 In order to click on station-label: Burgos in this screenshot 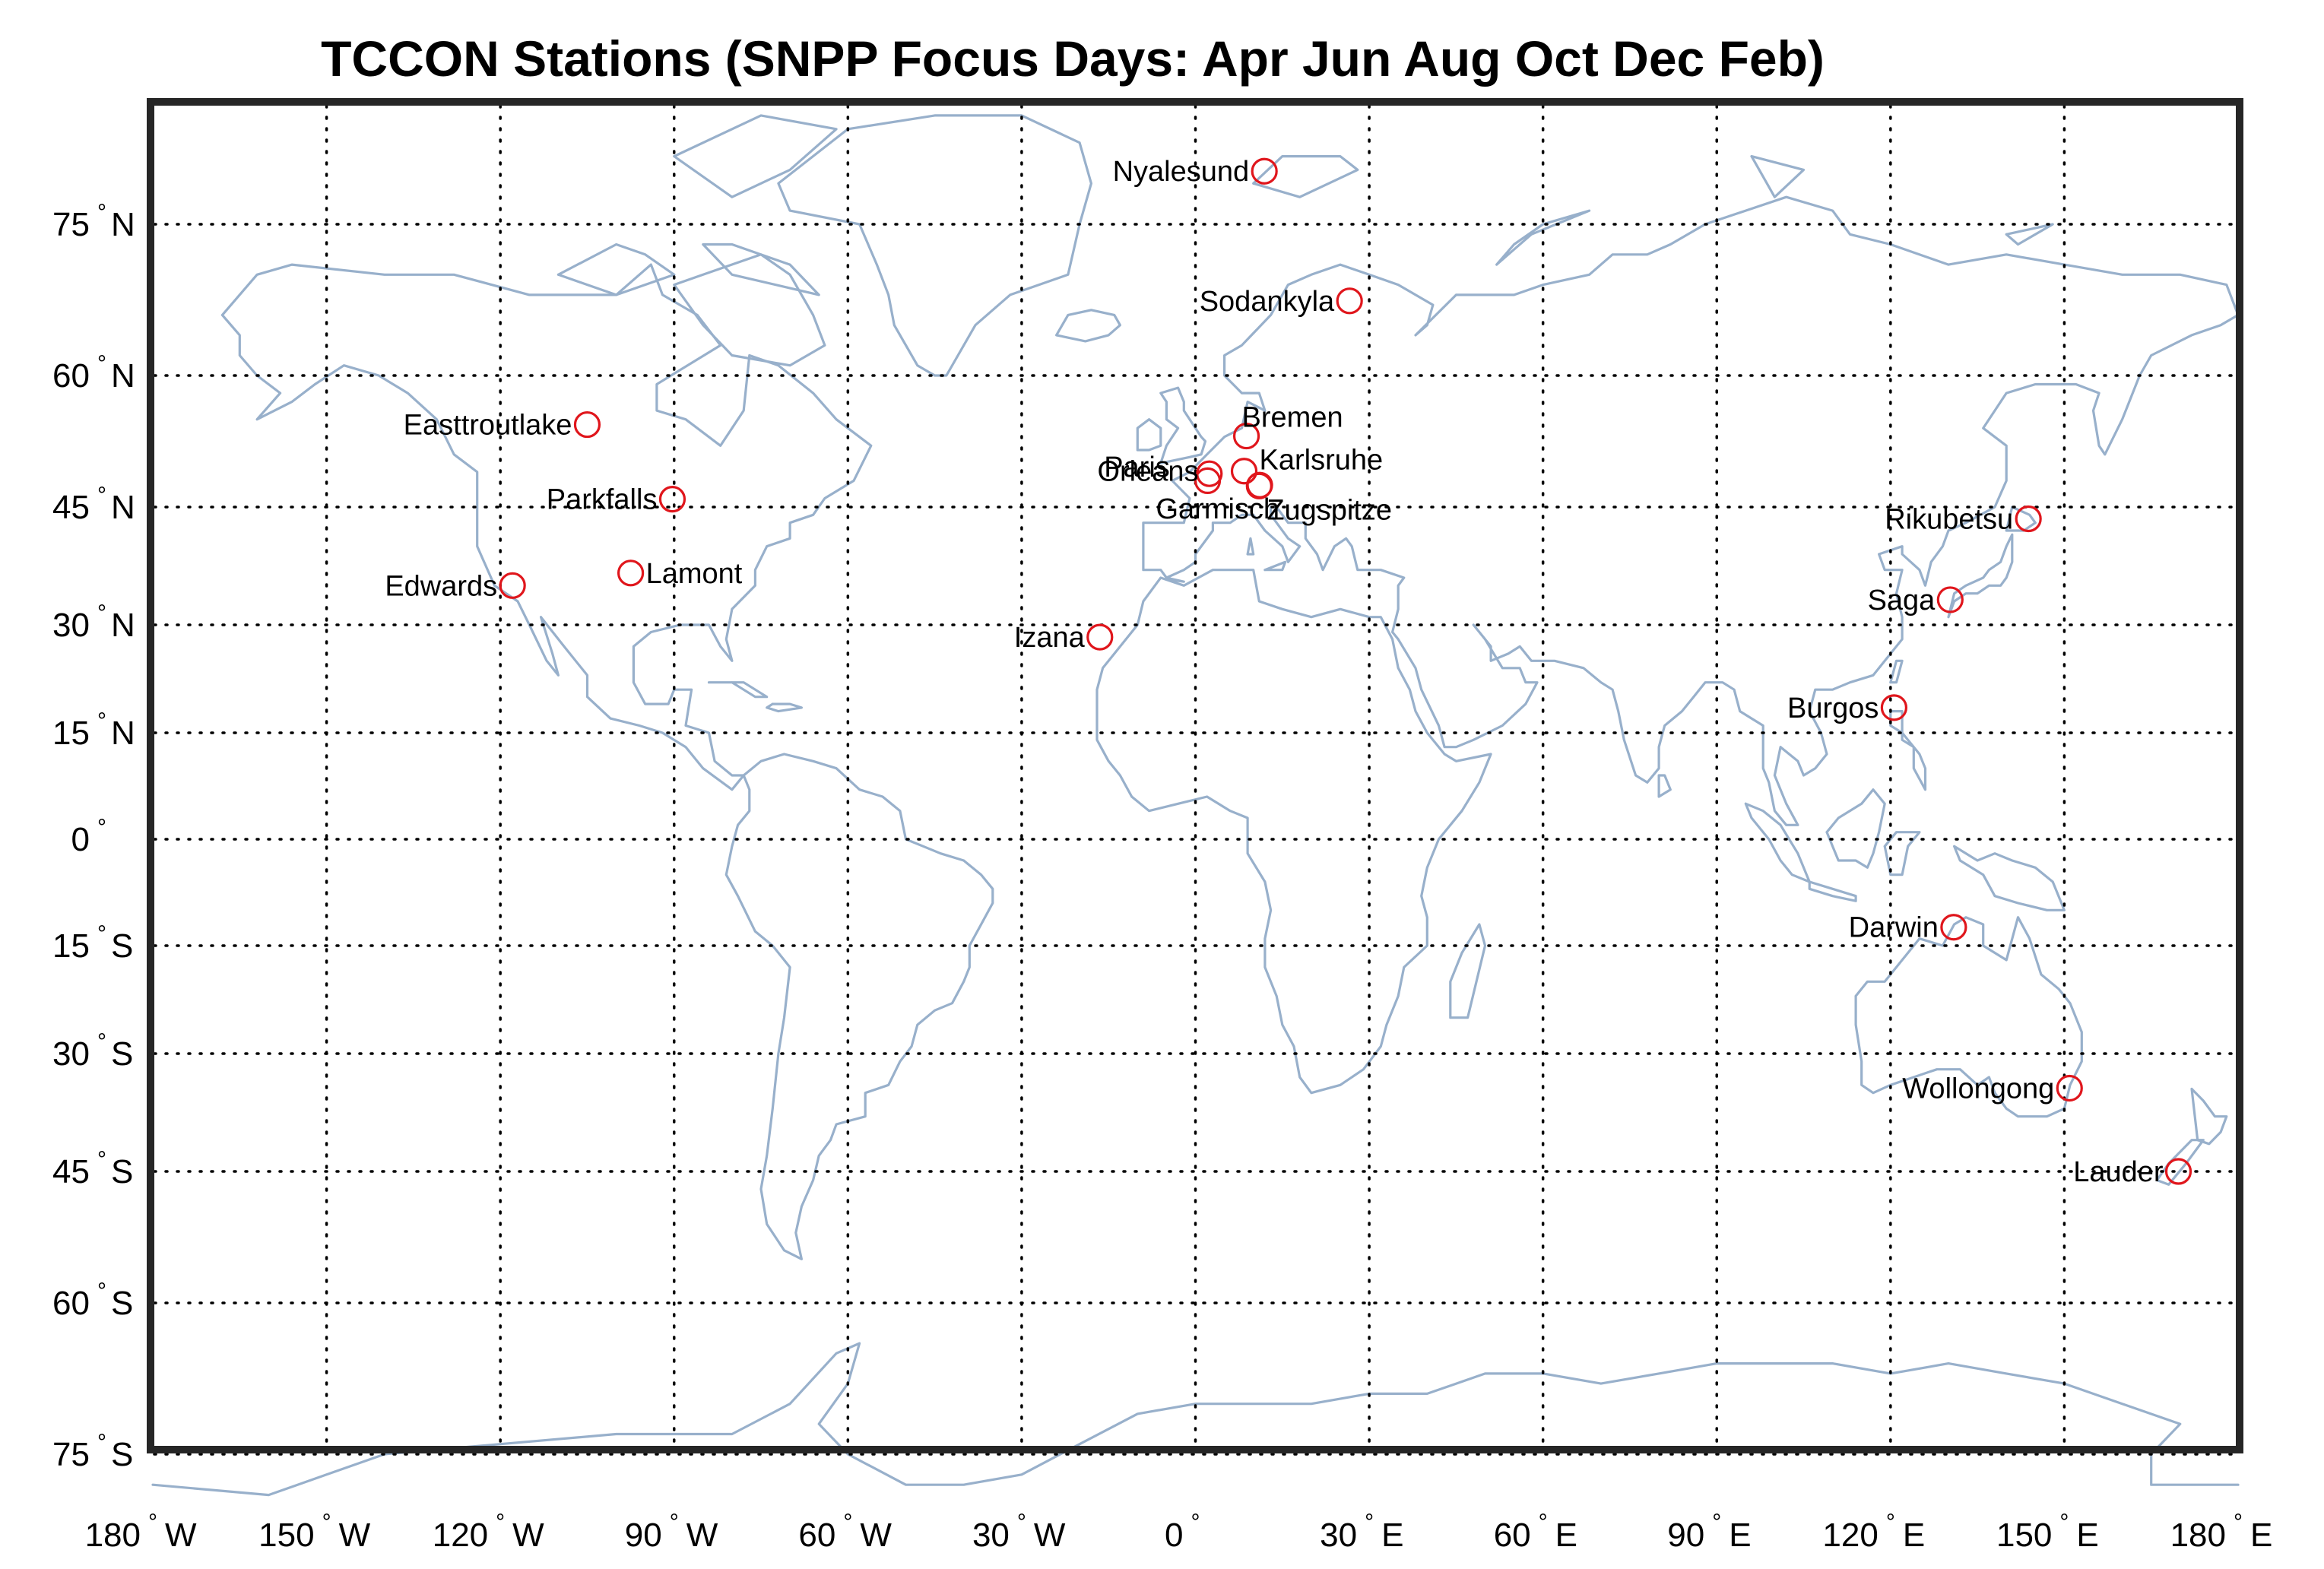, I will do `click(1833, 709)`.